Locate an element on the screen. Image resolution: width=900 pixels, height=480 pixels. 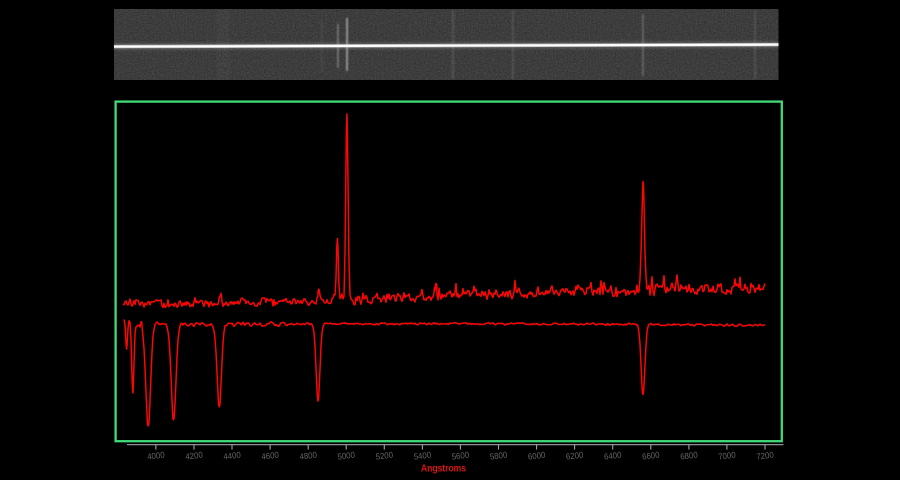
svg-text: 5200 is located at coordinates (384, 456).